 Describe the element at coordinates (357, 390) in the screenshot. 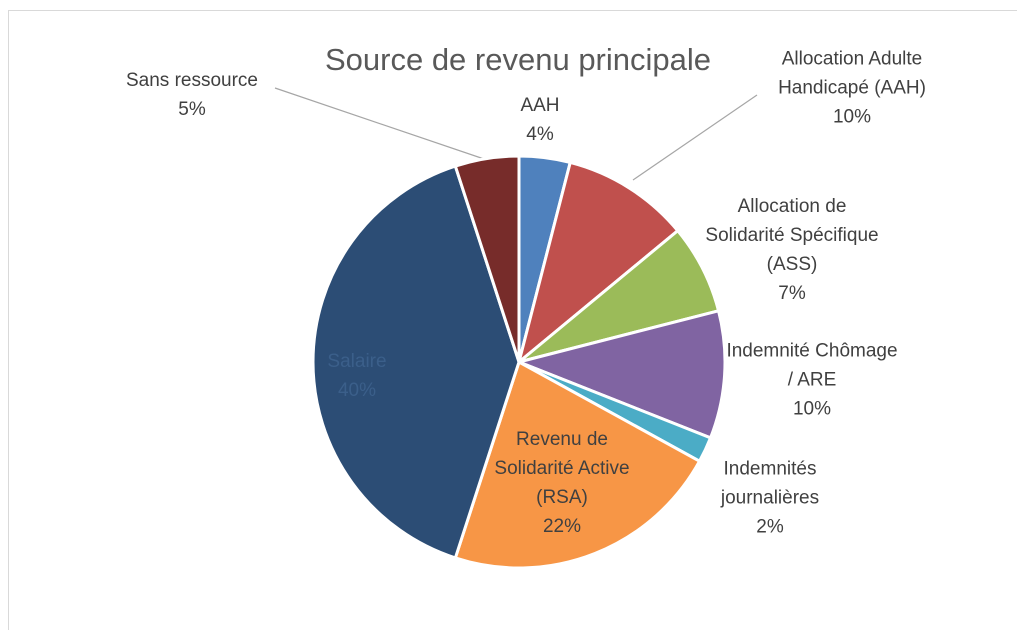

I see `value-label: 40%` at that location.